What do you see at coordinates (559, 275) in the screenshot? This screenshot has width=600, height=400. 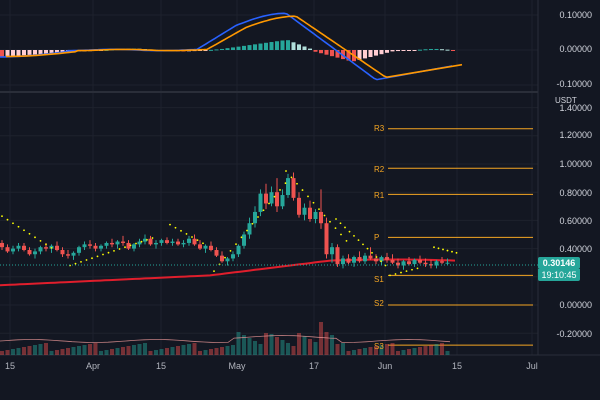 I see `candle-timer-tag: 19:10:45` at bounding box center [559, 275].